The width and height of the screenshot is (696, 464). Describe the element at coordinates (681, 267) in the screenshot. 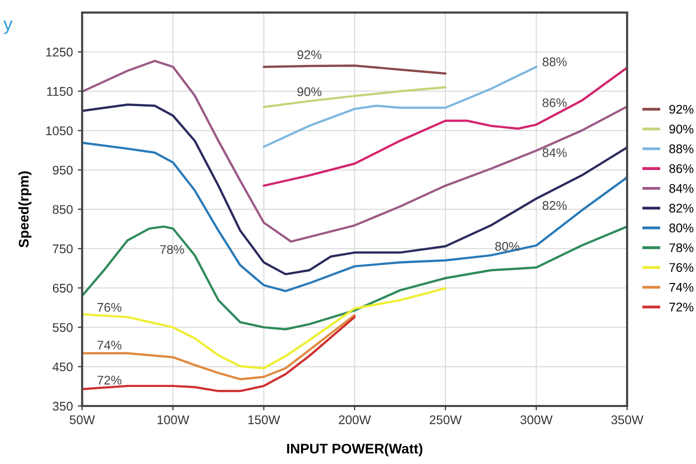

I see `legend-label: 76%` at that location.